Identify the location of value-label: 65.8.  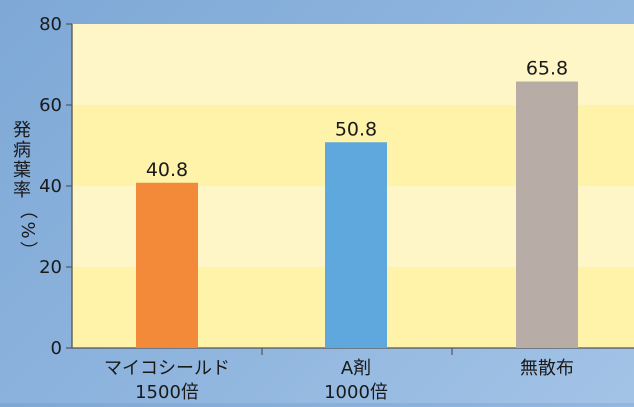
(547, 69).